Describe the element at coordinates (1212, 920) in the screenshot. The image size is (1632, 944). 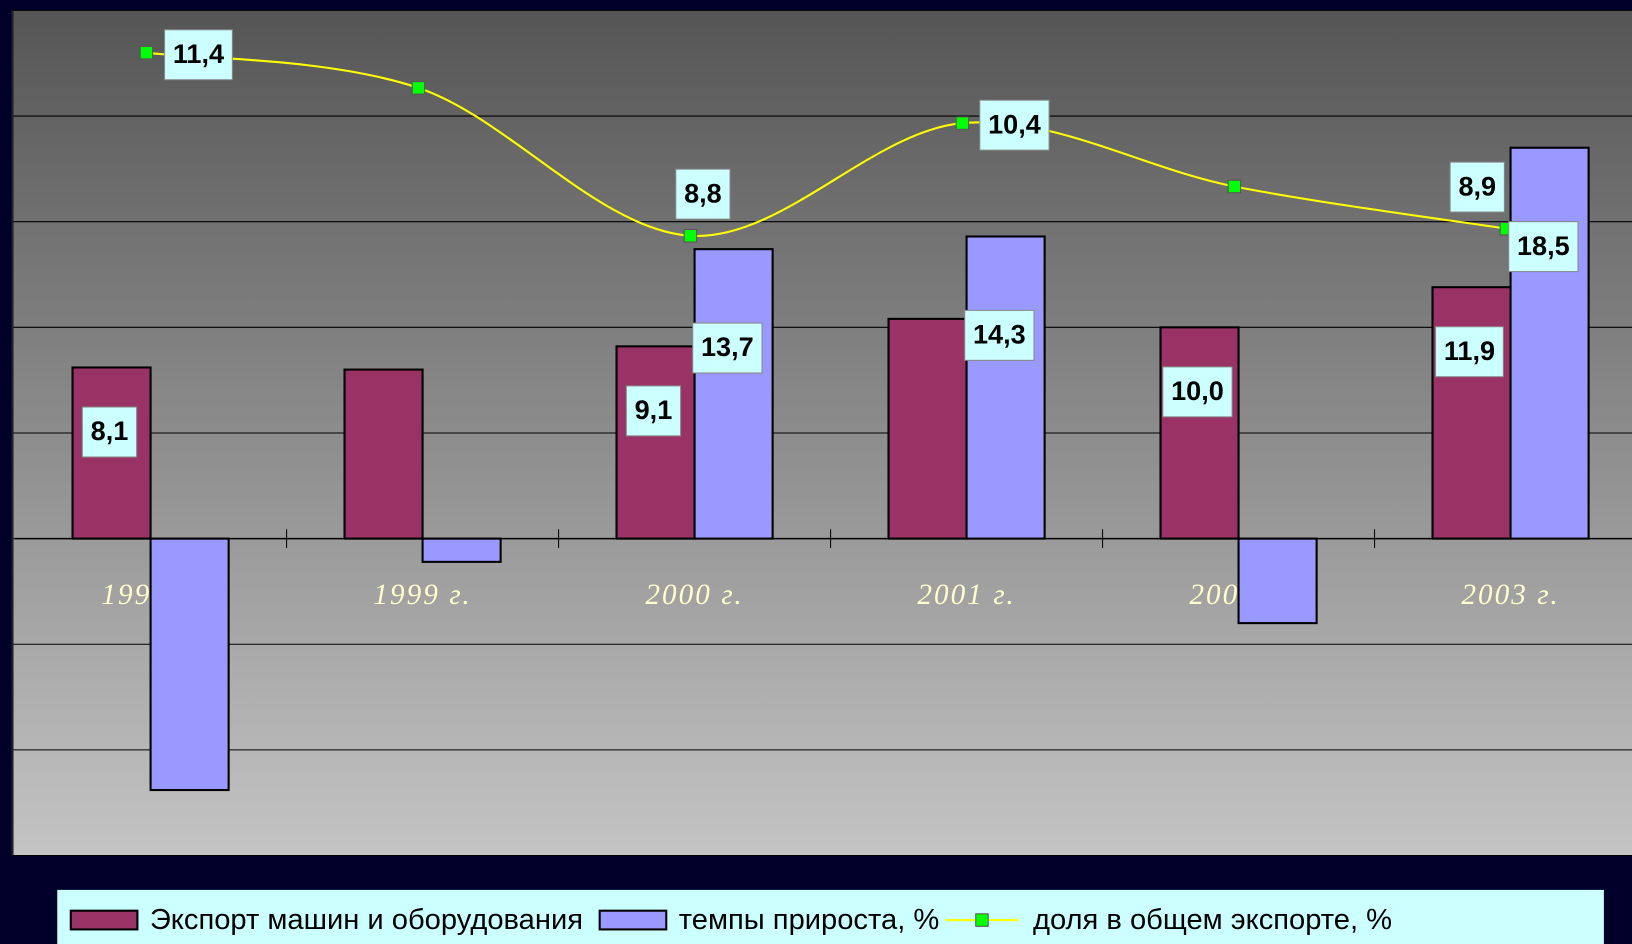
I see `legend-label: доля в общем экспорте, %` at that location.